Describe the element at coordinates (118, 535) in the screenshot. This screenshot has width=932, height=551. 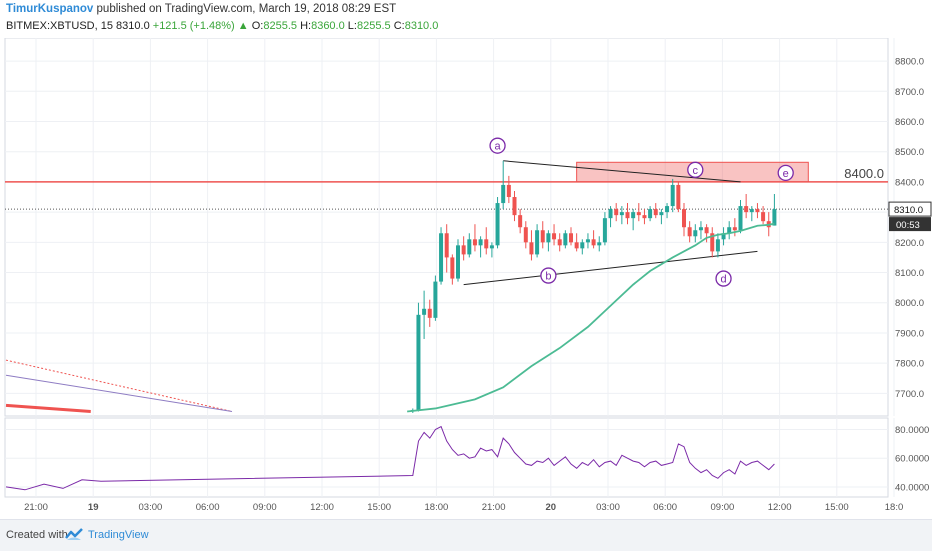
I see `tradingview-brand-link: TradingView` at that location.